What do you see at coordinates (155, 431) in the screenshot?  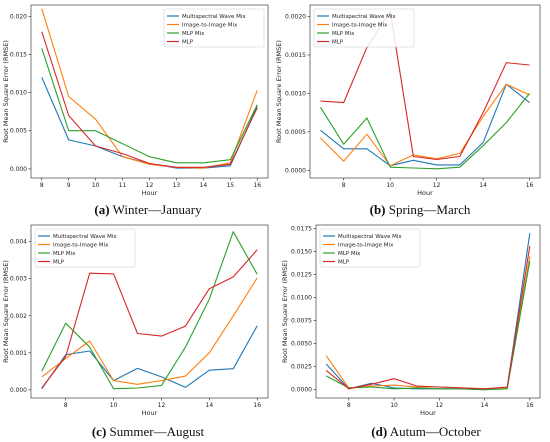 I see `caption-title: Summer—August` at bounding box center [155, 431].